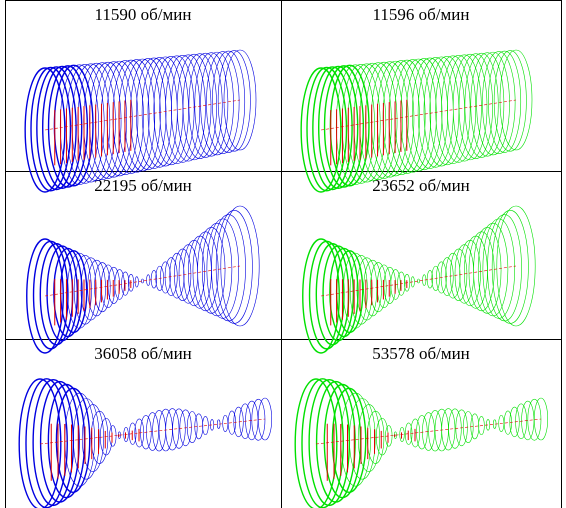  Describe the element at coordinates (143, 14) in the screenshot. I see `cell-label: 11590 об/мин` at that location.